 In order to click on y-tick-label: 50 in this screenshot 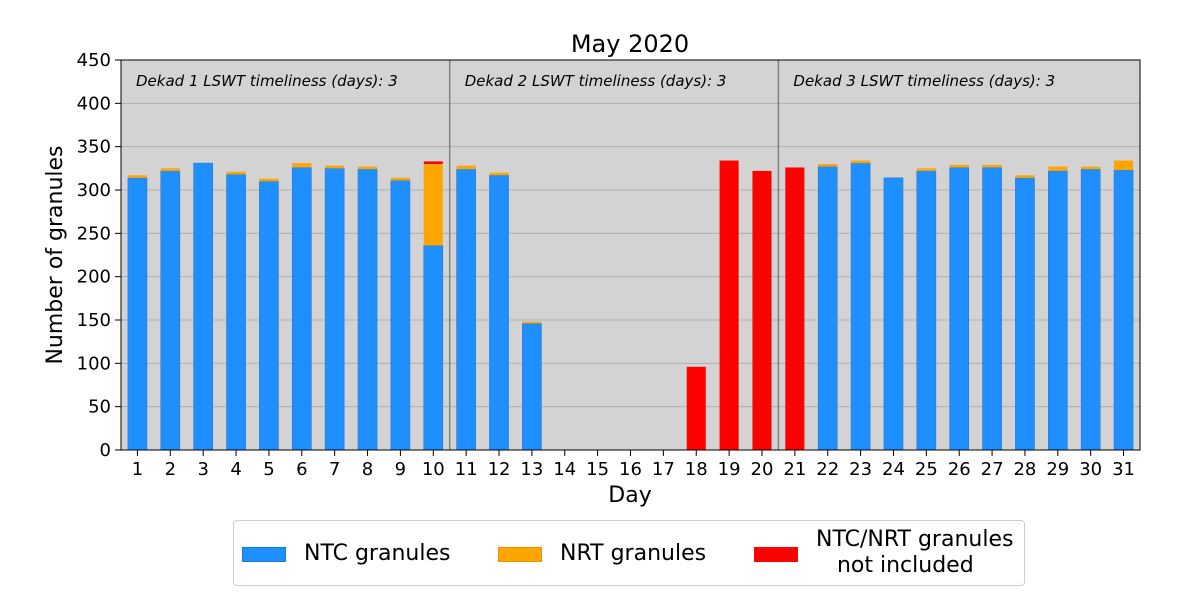, I will do `click(99, 407)`.